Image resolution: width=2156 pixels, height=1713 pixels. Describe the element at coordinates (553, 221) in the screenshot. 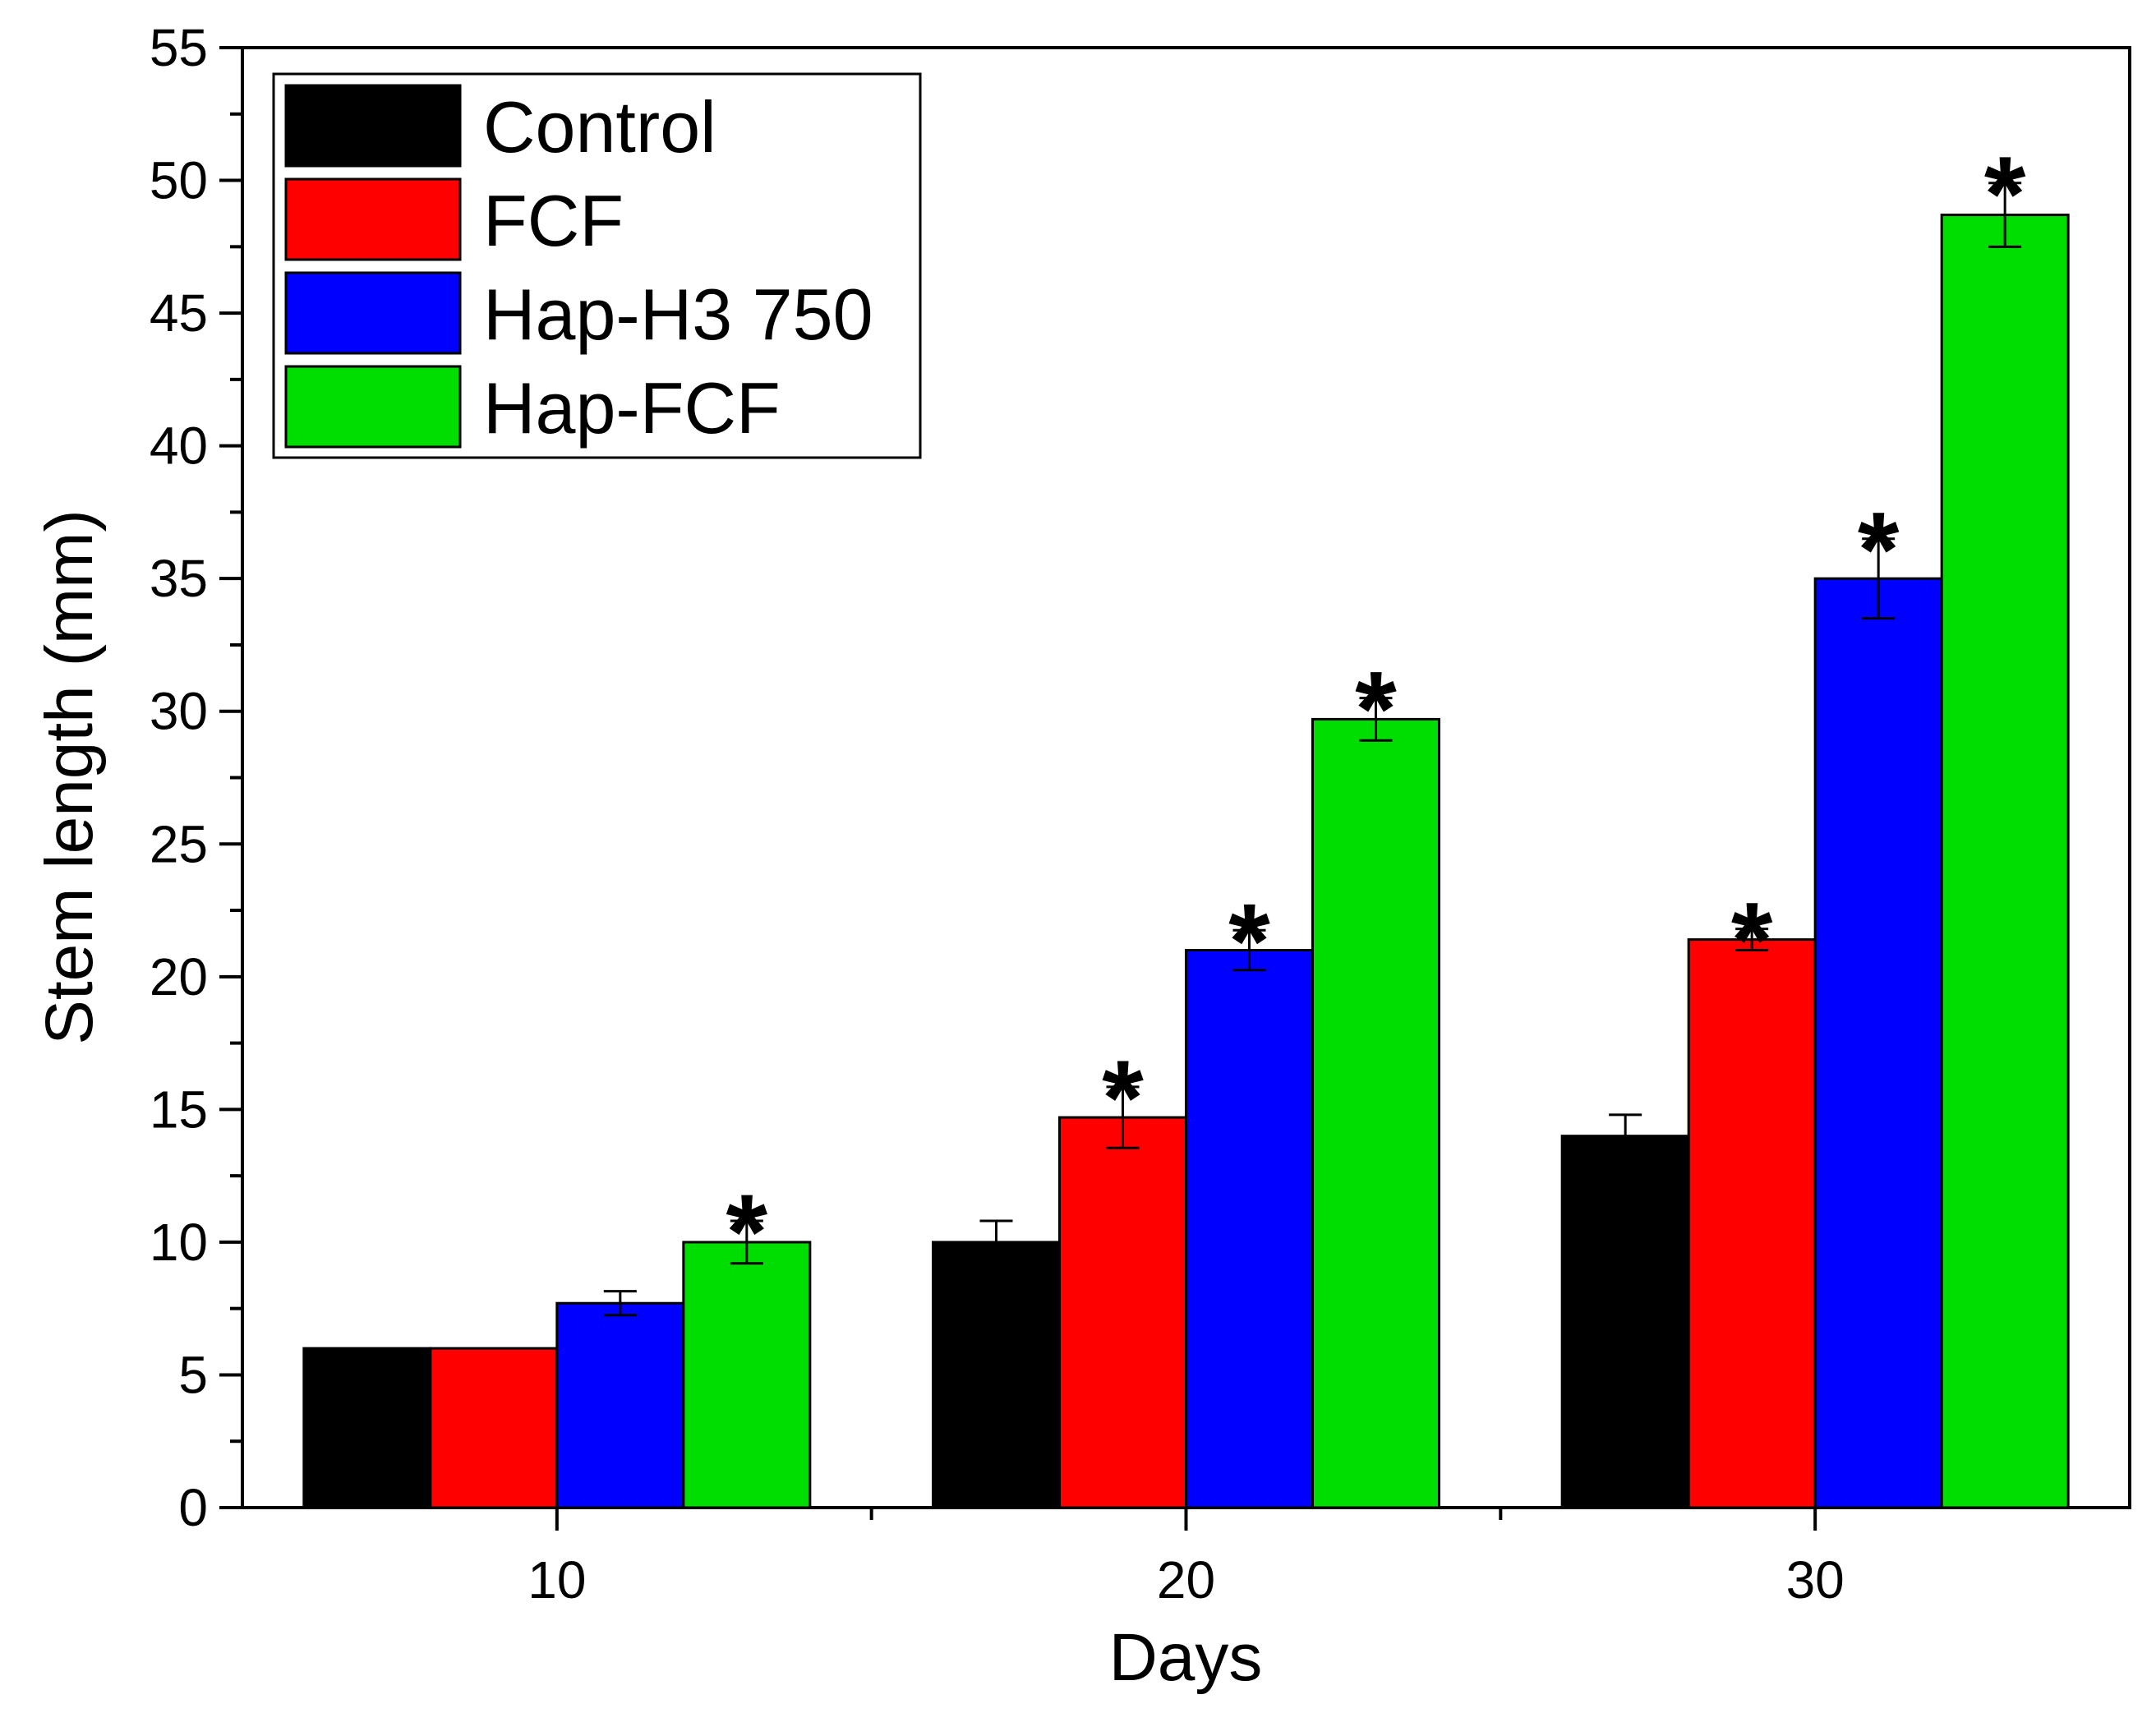

I see `legend-label: FCF` at that location.